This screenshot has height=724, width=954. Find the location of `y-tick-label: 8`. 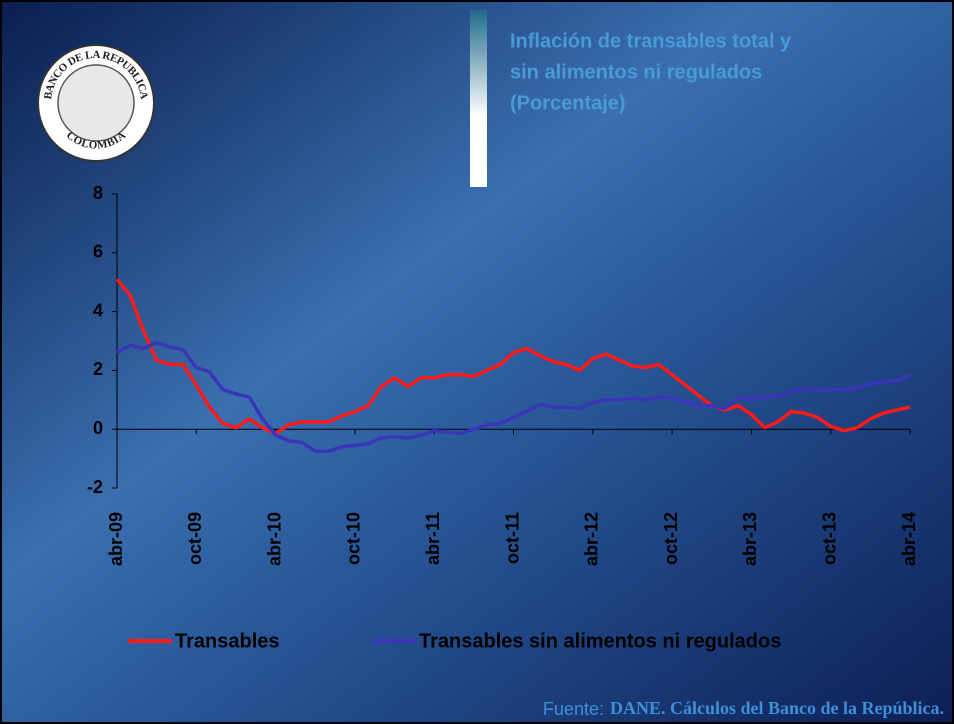

y-tick-label: 8 is located at coordinates (98, 193).